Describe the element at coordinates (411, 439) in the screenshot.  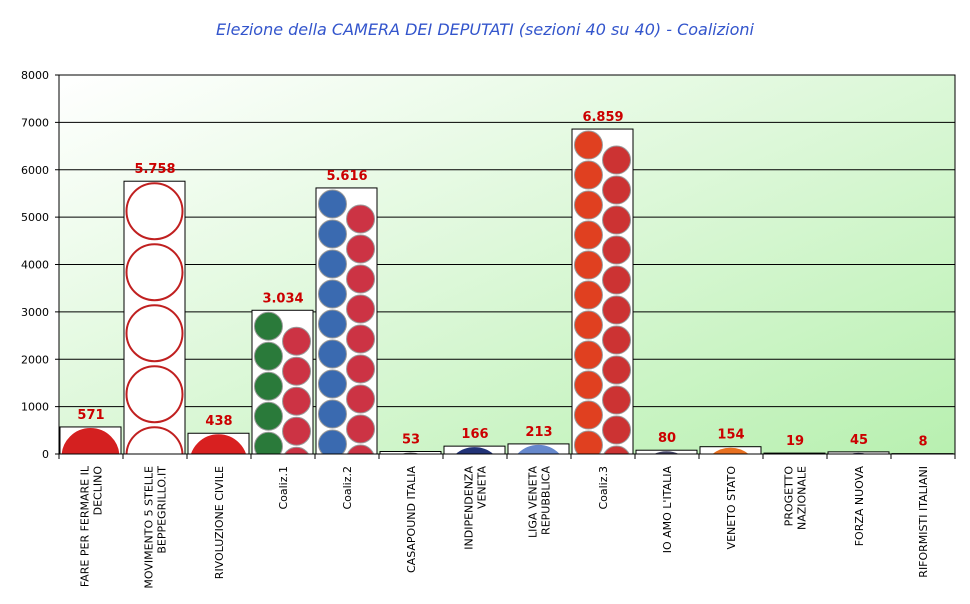
I see `data-label: 53` at that location.